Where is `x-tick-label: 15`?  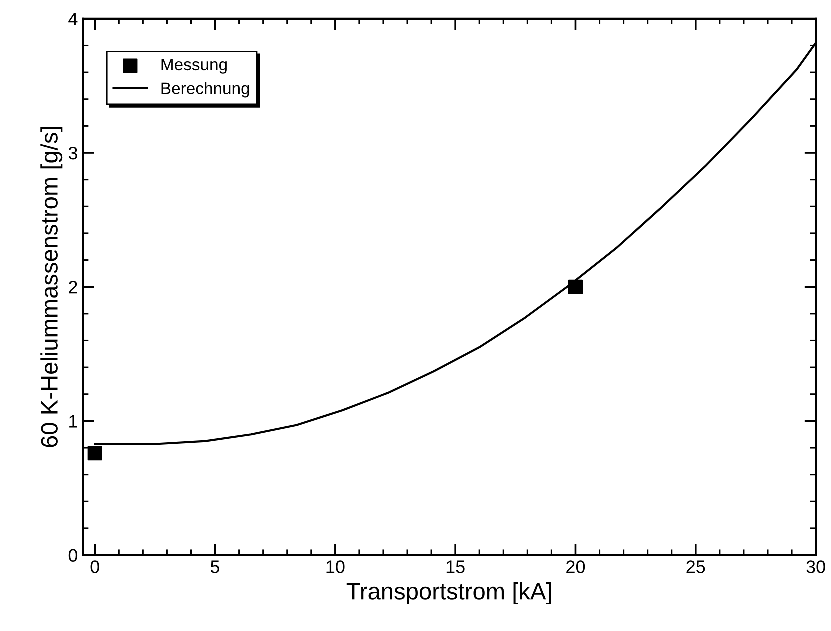 x-tick-label: 15 is located at coordinates (455, 567).